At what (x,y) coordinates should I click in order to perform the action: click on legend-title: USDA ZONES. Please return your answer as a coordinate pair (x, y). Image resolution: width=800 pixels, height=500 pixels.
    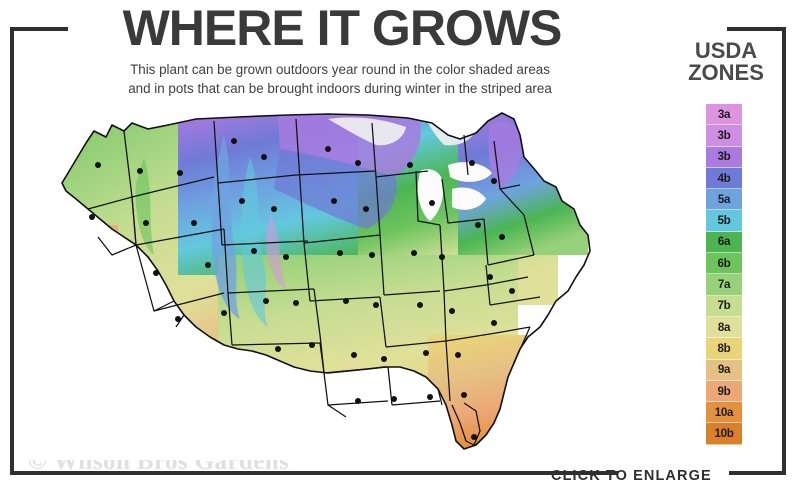
    Looking at the image, I should click on (726, 62).